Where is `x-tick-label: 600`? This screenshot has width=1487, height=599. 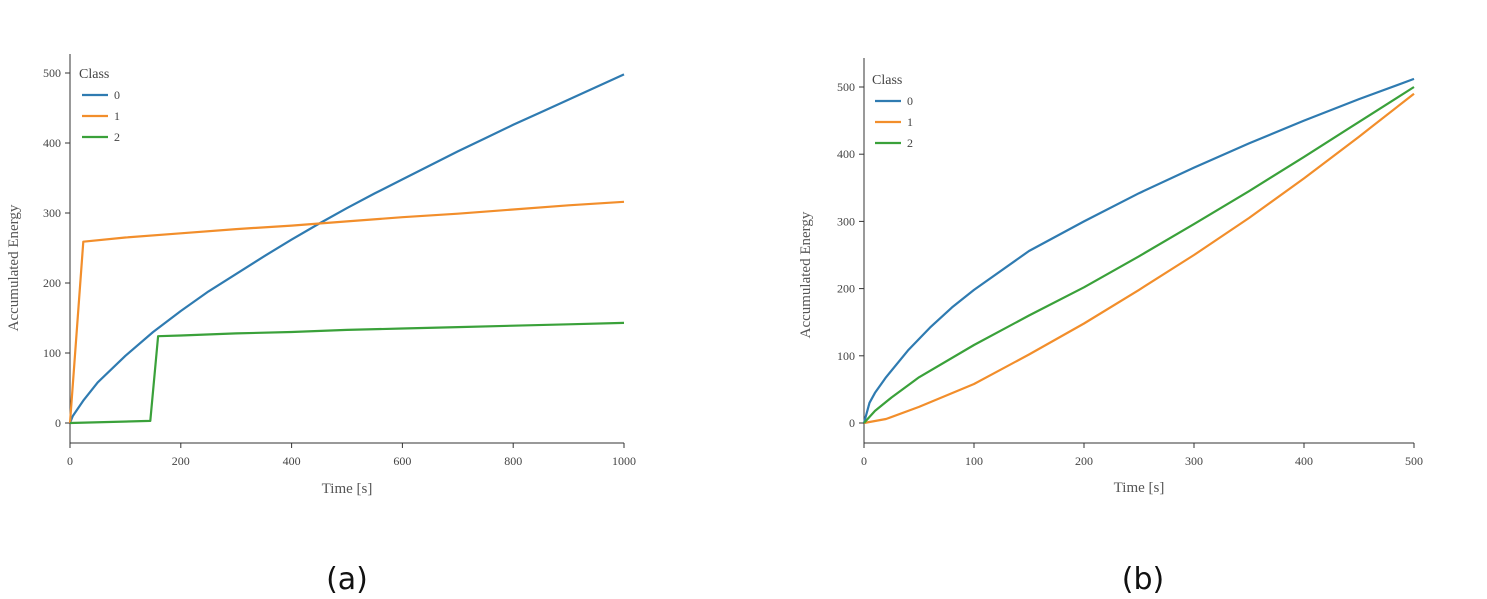 x-tick-label: 600 is located at coordinates (402, 461).